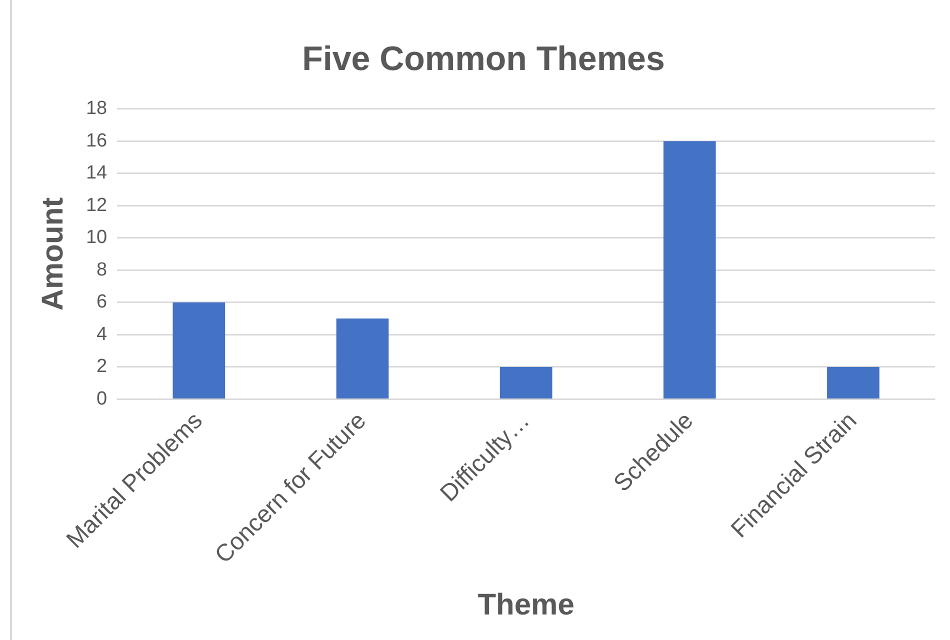 The image size is (950, 640). Describe the element at coordinates (102, 367) in the screenshot. I see `y-tick-label: 2` at that location.